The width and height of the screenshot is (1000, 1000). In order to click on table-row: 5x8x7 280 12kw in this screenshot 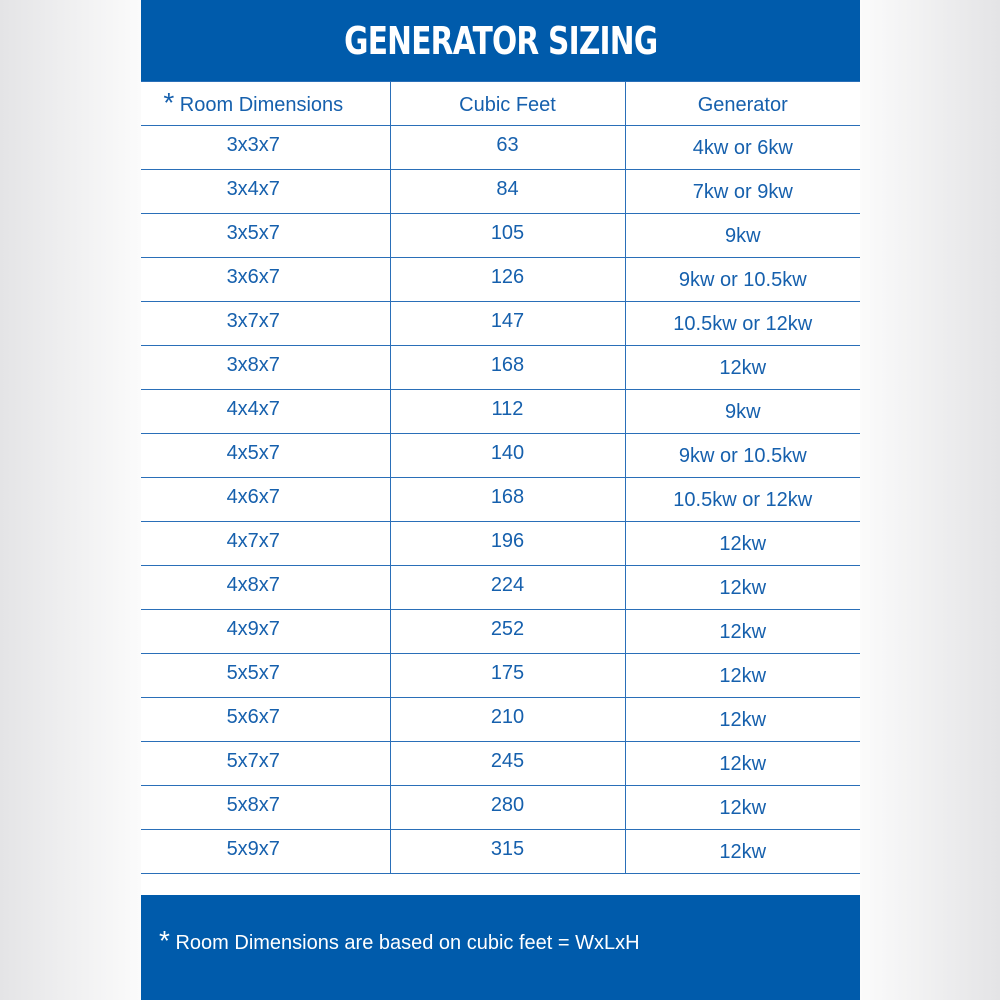, I will do `click(500, 807)`.